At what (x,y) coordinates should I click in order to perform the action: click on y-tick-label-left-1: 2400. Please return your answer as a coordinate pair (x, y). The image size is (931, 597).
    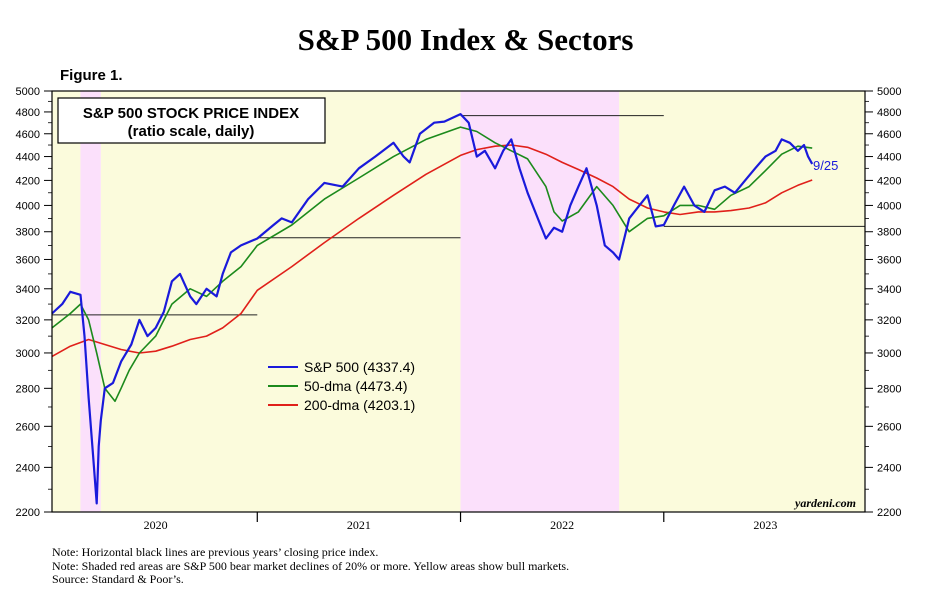
    Looking at the image, I should click on (28, 468).